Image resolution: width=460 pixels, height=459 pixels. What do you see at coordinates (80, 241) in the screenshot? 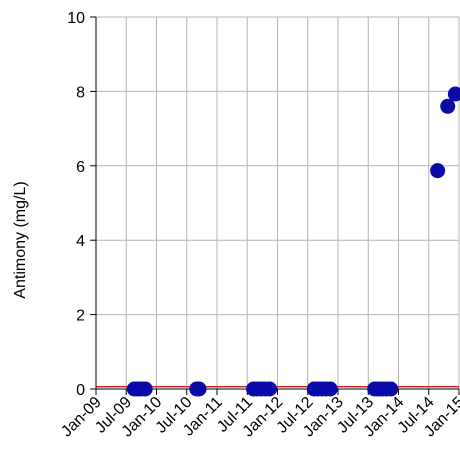
I see `y-tick-label: 4` at bounding box center [80, 241].